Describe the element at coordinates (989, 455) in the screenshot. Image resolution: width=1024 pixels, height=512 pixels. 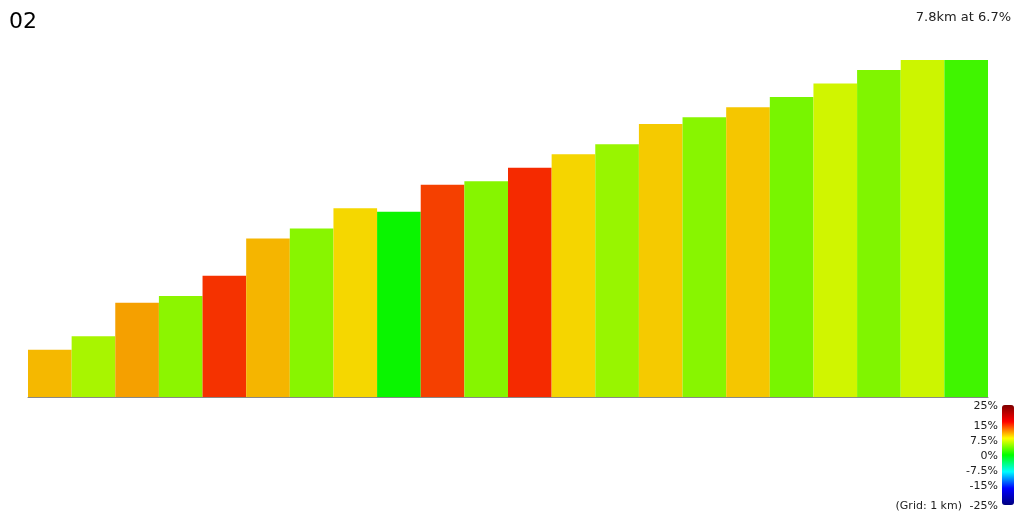
I see `color-bar-label: 0%` at that location.